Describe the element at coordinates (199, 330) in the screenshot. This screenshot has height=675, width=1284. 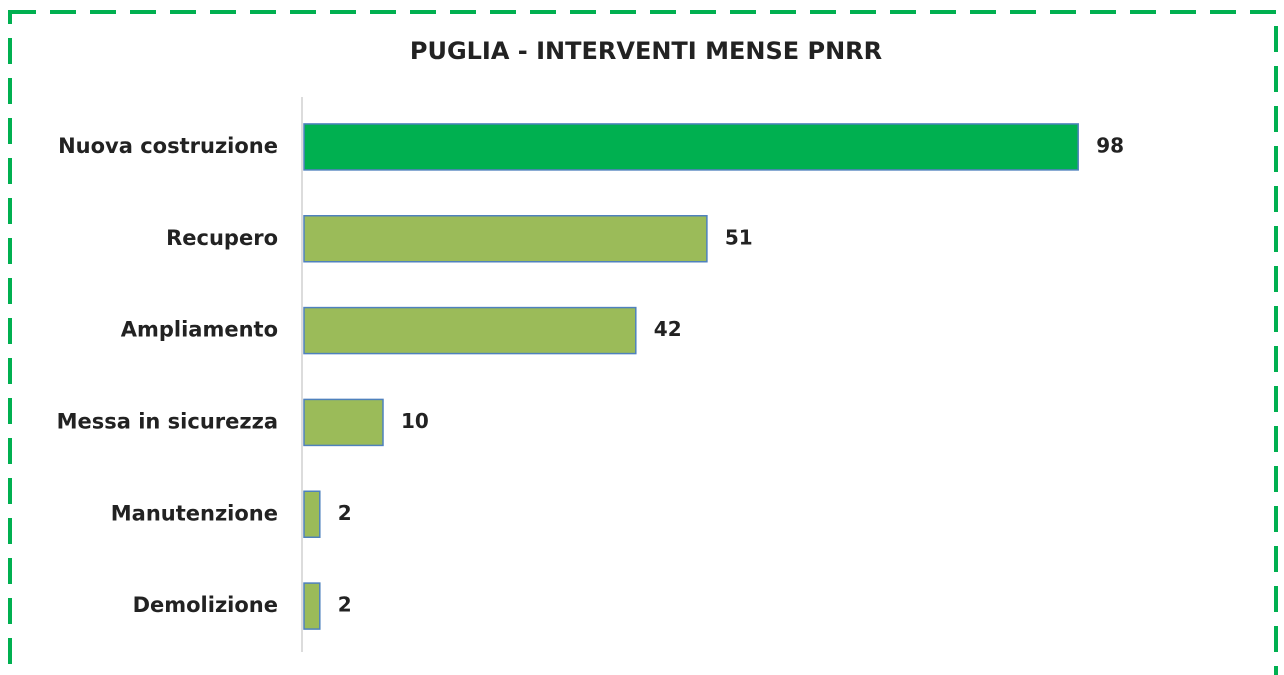
I see `category-label: Ampliamento` at that location.